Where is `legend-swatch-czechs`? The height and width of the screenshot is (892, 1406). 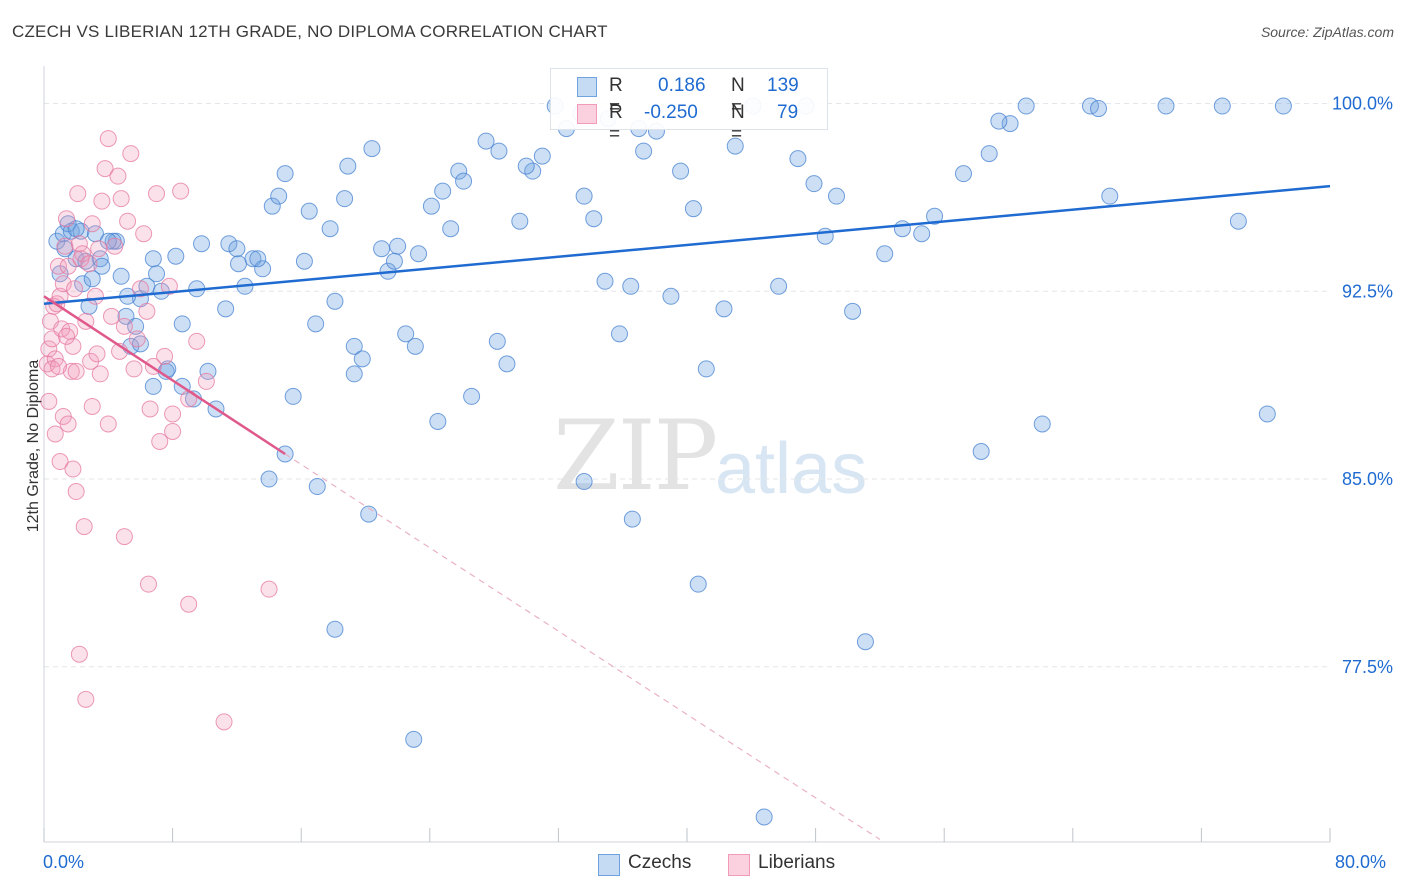
legend-swatch-czechs is located at coordinates (609, 865).